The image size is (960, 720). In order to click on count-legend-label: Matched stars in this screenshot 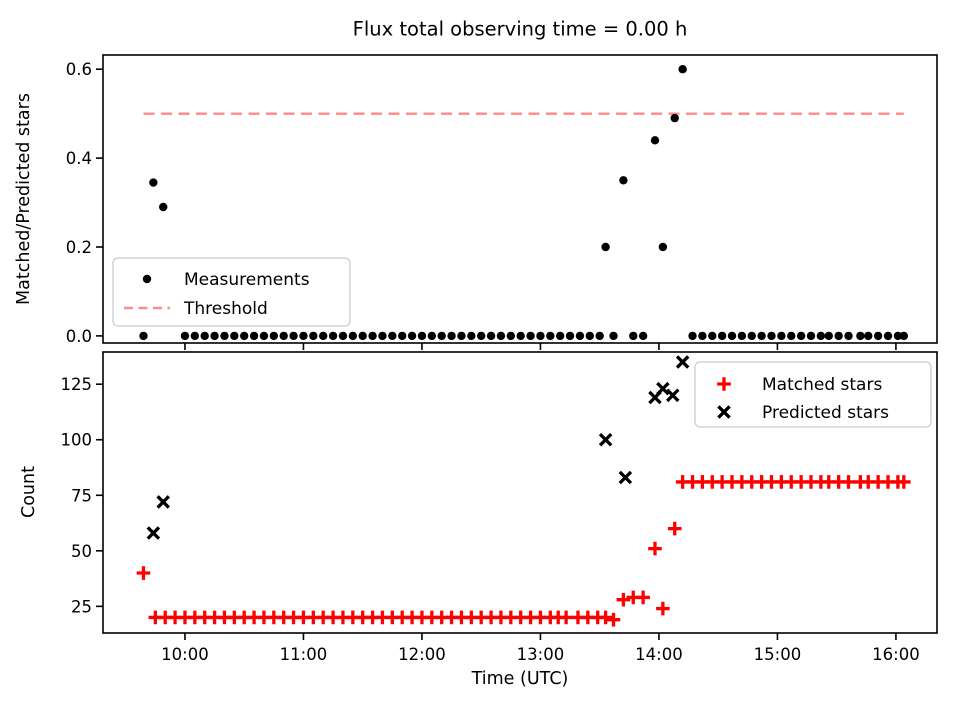, I will do `click(822, 385)`.